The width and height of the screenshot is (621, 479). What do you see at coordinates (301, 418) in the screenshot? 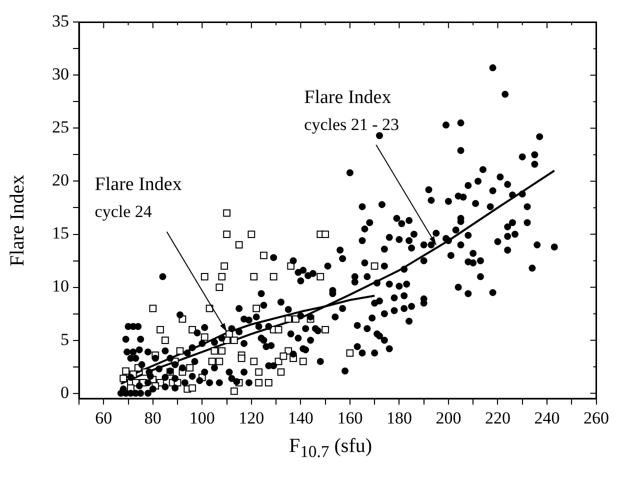
I see `x-tick-label: 140` at bounding box center [301, 418].